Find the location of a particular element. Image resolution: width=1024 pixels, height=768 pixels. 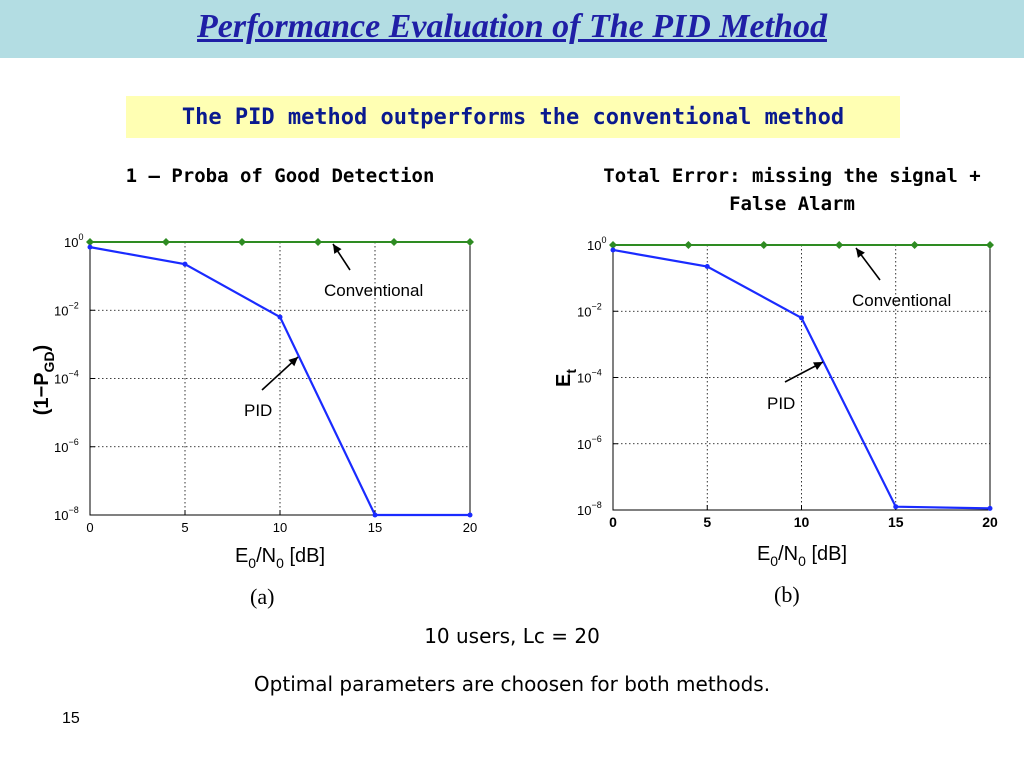

footer-users-line: 10 users, Lc = 20 is located at coordinates (512, 636).